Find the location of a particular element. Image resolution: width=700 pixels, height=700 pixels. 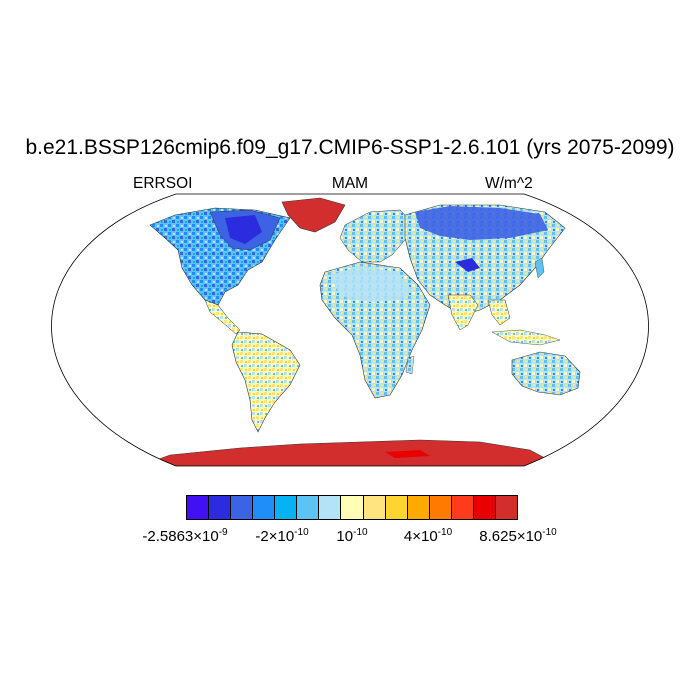

colorbar-tick-label: 8.625×10⁻¹⁰ is located at coordinates (518, 536).